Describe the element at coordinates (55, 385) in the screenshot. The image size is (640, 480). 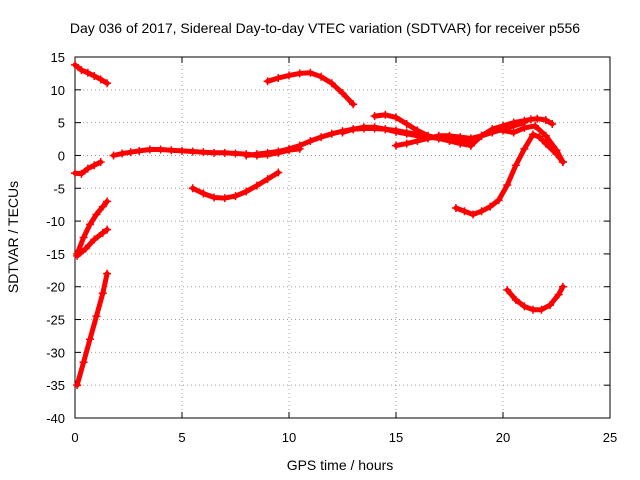
I see `y-tick-label: -35` at that location.